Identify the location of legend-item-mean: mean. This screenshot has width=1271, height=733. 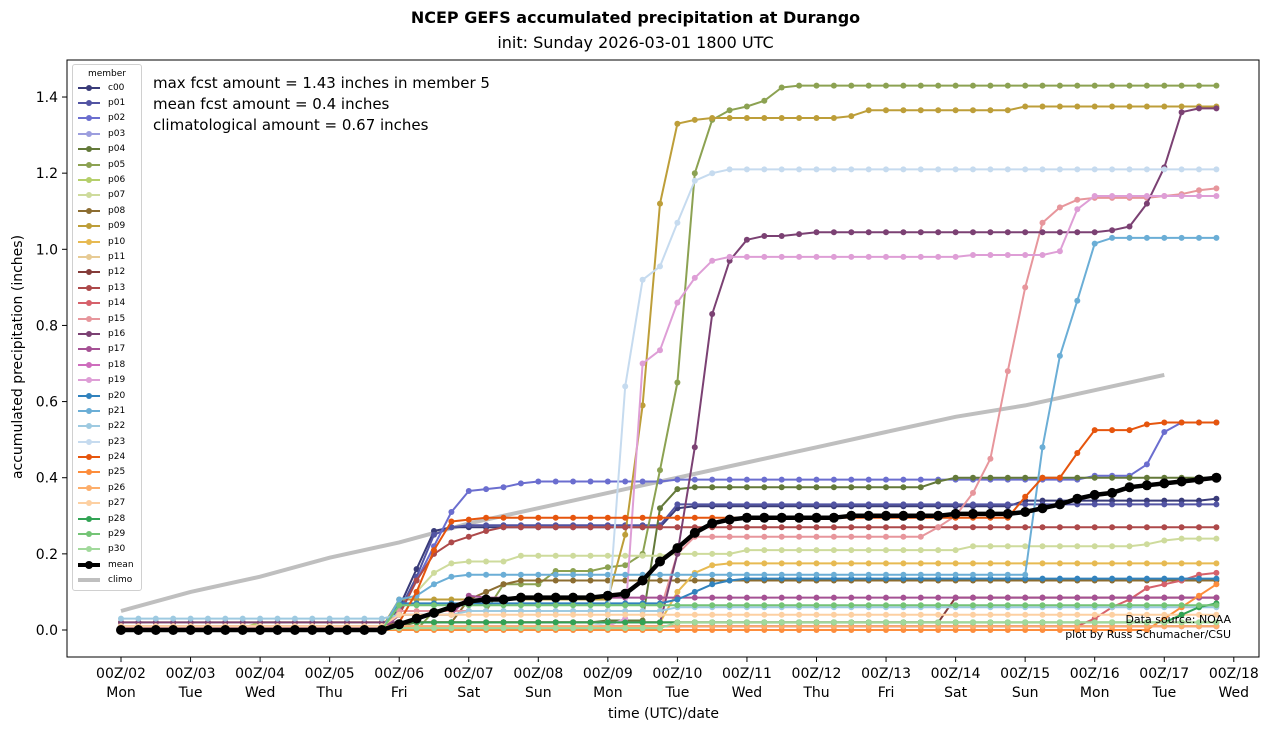
(107, 564).